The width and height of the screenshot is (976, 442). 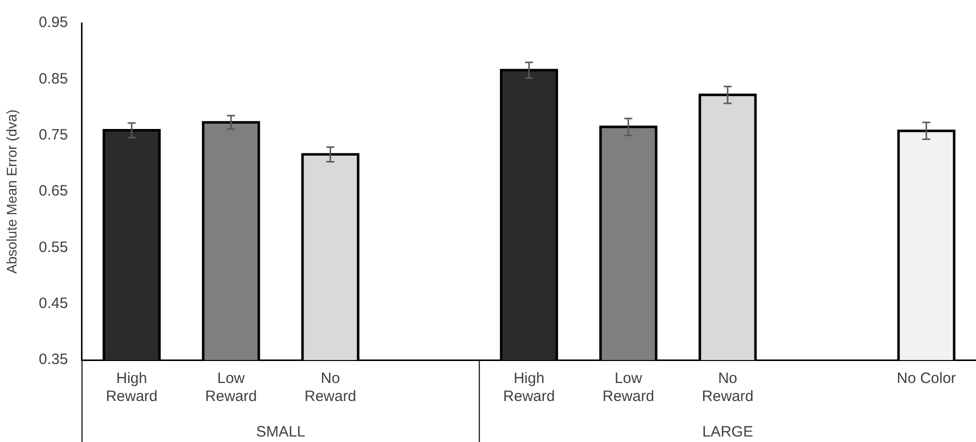 What do you see at coordinates (53, 303) in the screenshot?
I see `y-tick-label: 0.45` at bounding box center [53, 303].